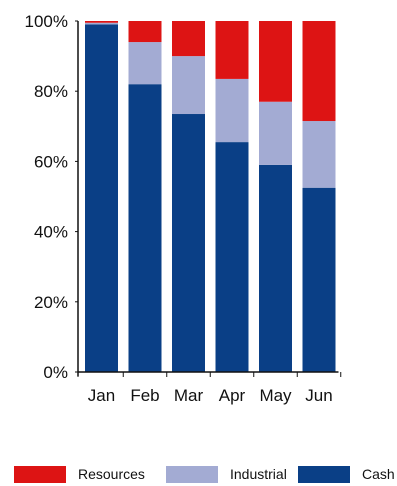  Describe the element at coordinates (192, 474) in the screenshot. I see `legend-swatch-industrial` at that location.